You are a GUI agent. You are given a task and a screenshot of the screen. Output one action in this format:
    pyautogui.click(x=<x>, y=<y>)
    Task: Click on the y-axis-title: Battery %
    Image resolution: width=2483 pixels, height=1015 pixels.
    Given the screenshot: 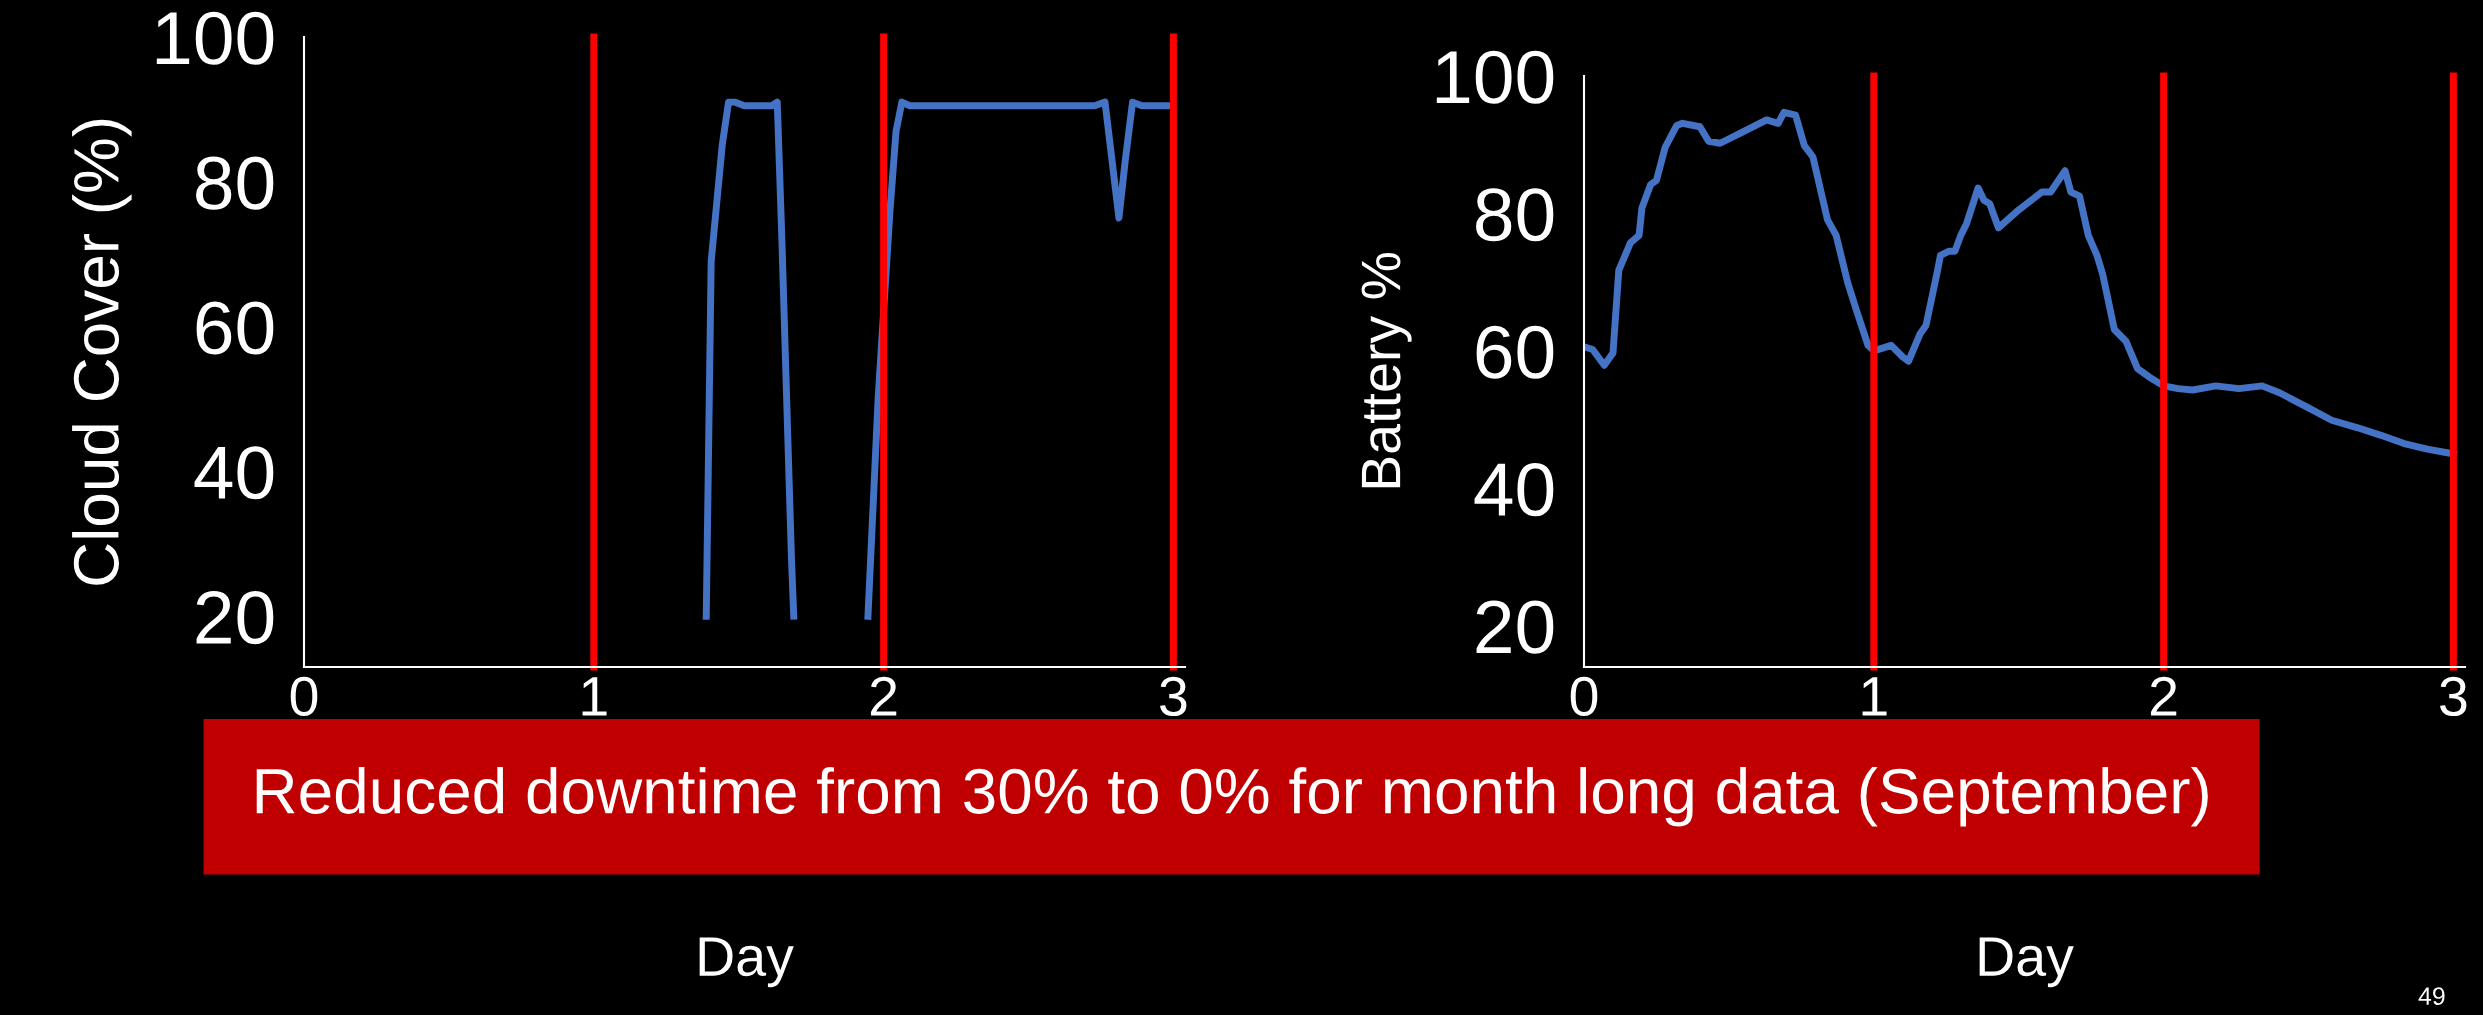 What is the action you would take?
    pyautogui.click(x=1386, y=370)
    